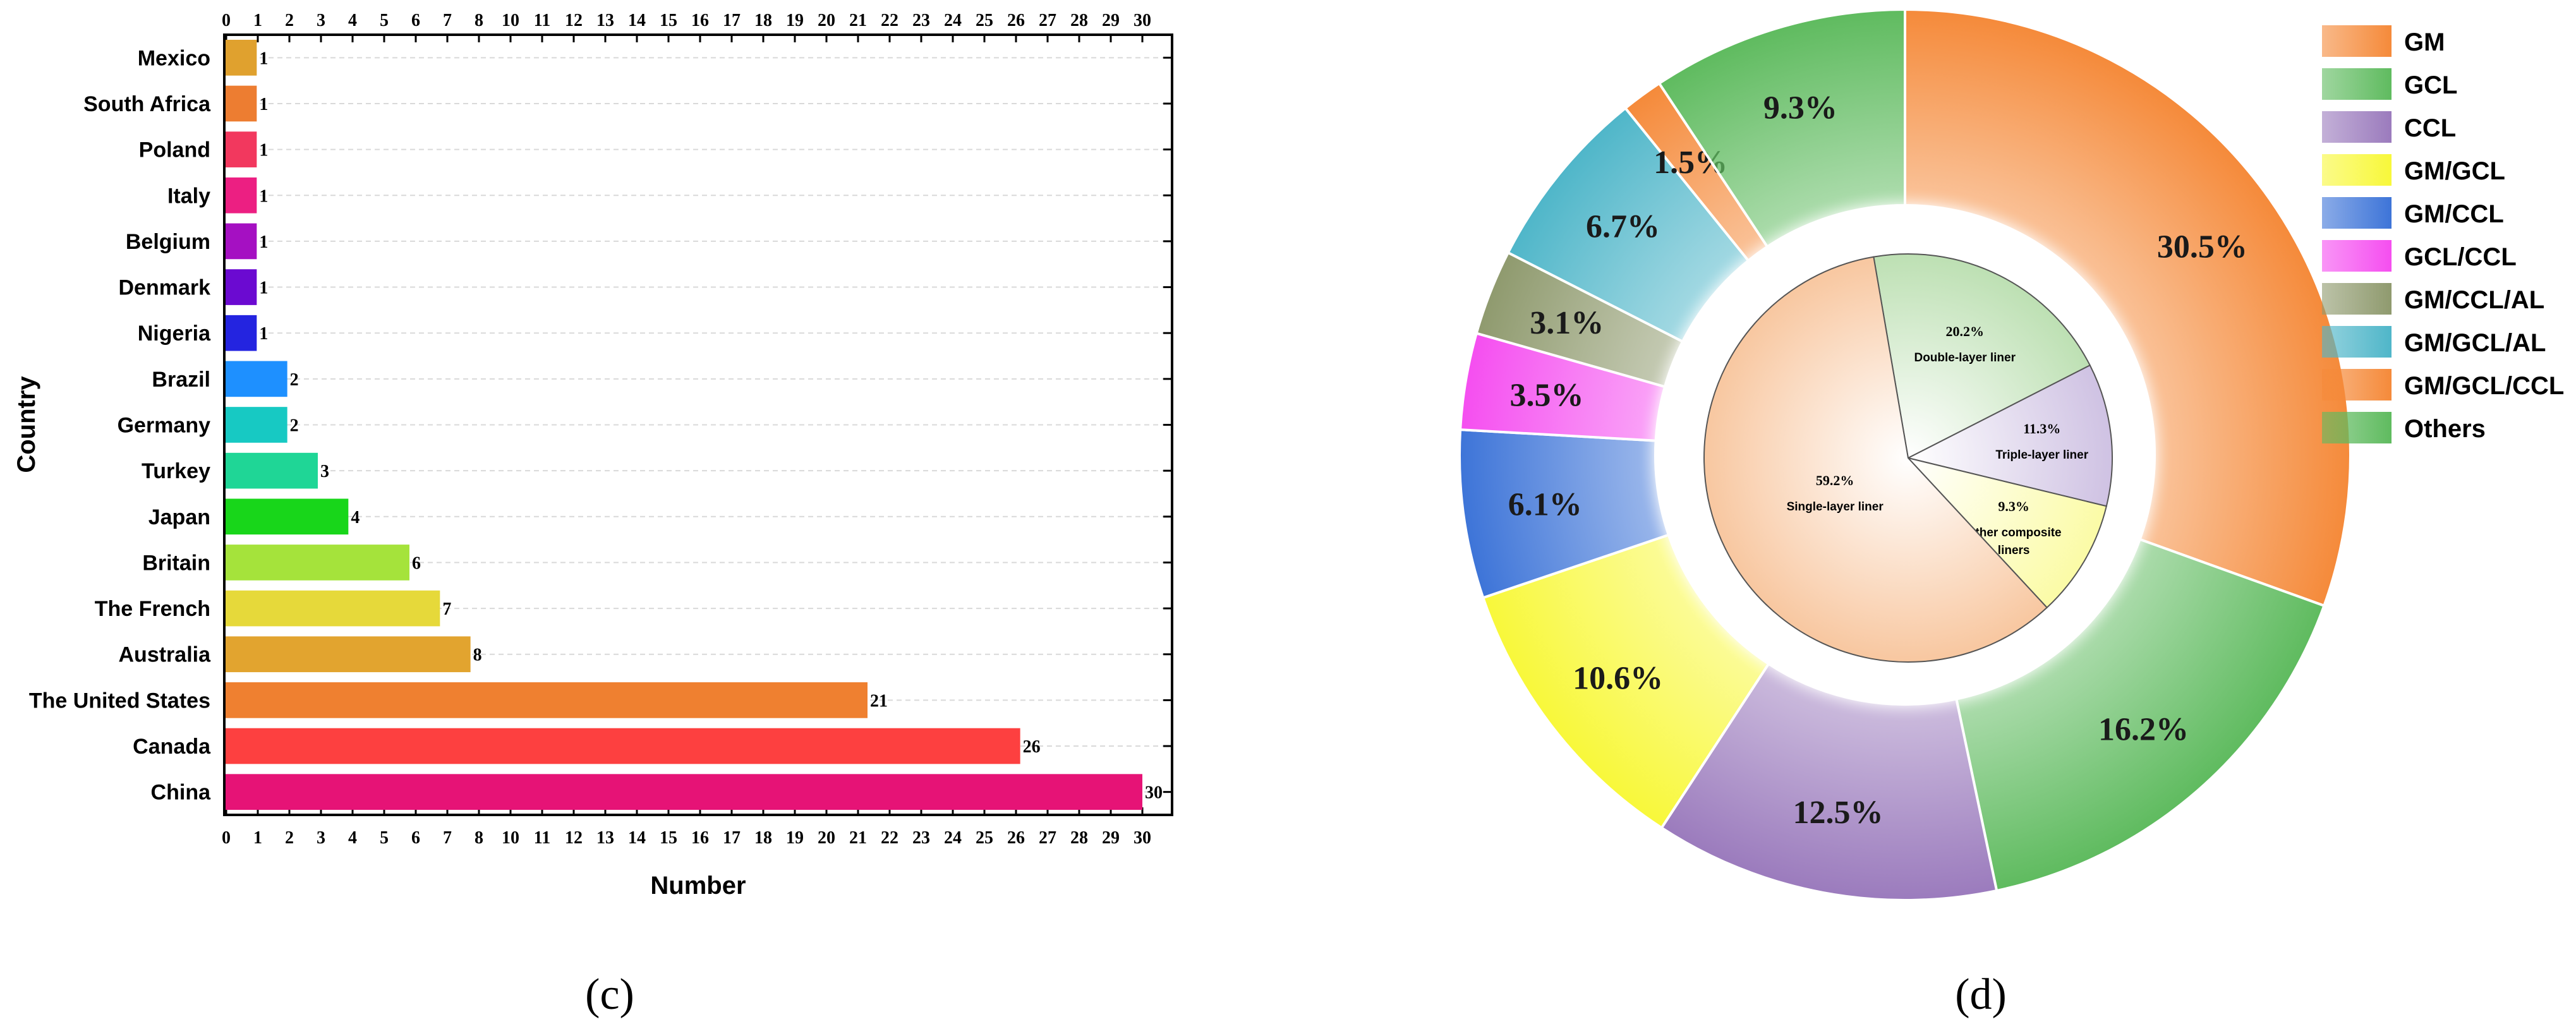 The height and width of the screenshot is (1036, 2576). What do you see at coordinates (1781, 128) in the screenshot?
I see `ring-slice-others` at bounding box center [1781, 128].